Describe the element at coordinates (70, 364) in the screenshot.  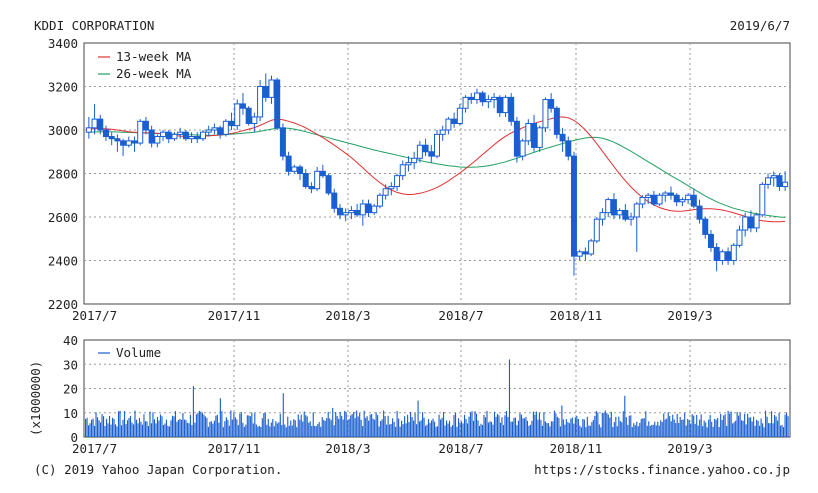
I see `volume-y-tick-label: 30` at that location.